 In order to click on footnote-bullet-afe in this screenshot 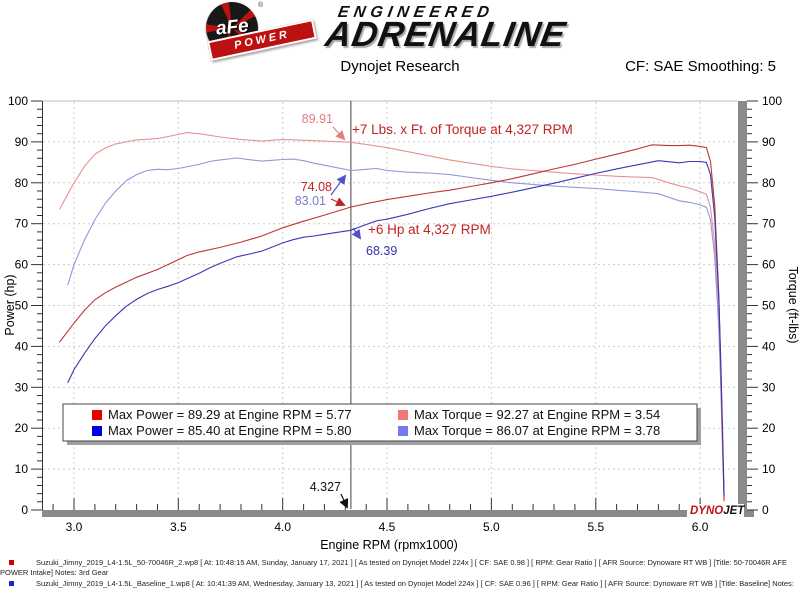, I will do `click(11, 562)`.